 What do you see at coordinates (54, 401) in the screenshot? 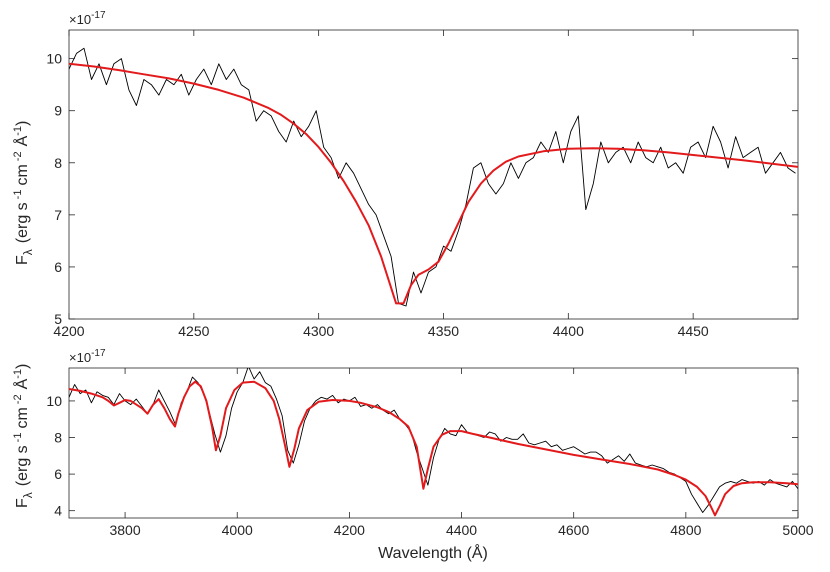
I see `bottom-y-tick-label: 10` at bounding box center [54, 401].